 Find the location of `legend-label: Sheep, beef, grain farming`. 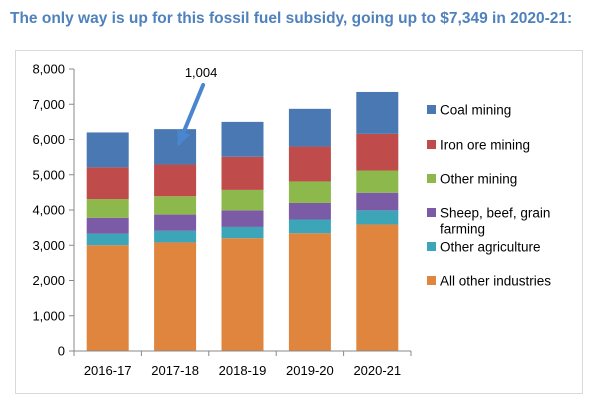

legend-label: Sheep, beef, grain farming is located at coordinates (495, 221).